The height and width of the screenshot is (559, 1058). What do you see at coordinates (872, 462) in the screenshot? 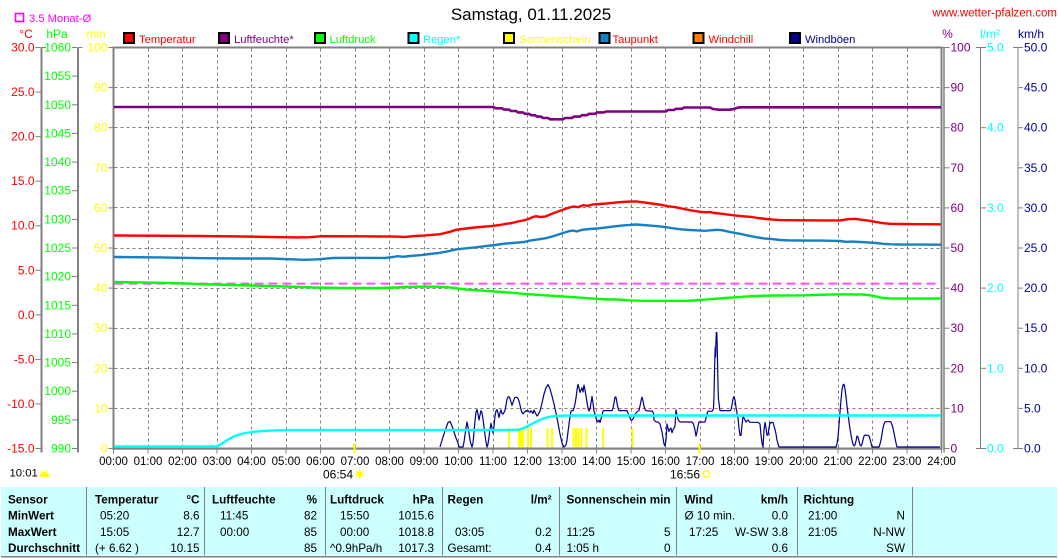
I see `svg-text: 22:00` at bounding box center [872, 462].